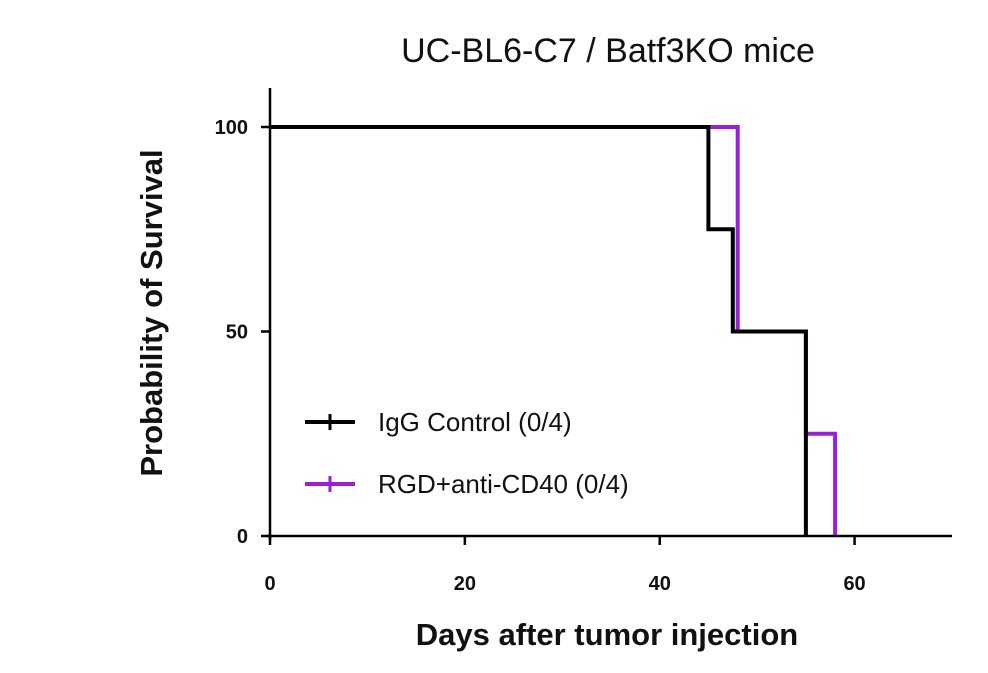  What do you see at coordinates (269, 584) in the screenshot?
I see `x-tick-label: 0` at bounding box center [269, 584].